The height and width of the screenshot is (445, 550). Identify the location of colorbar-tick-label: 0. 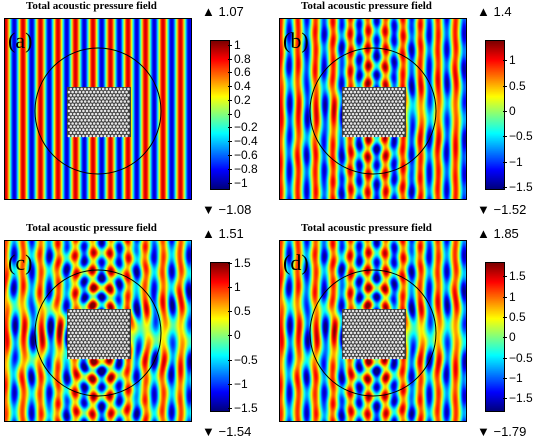
(512, 111).